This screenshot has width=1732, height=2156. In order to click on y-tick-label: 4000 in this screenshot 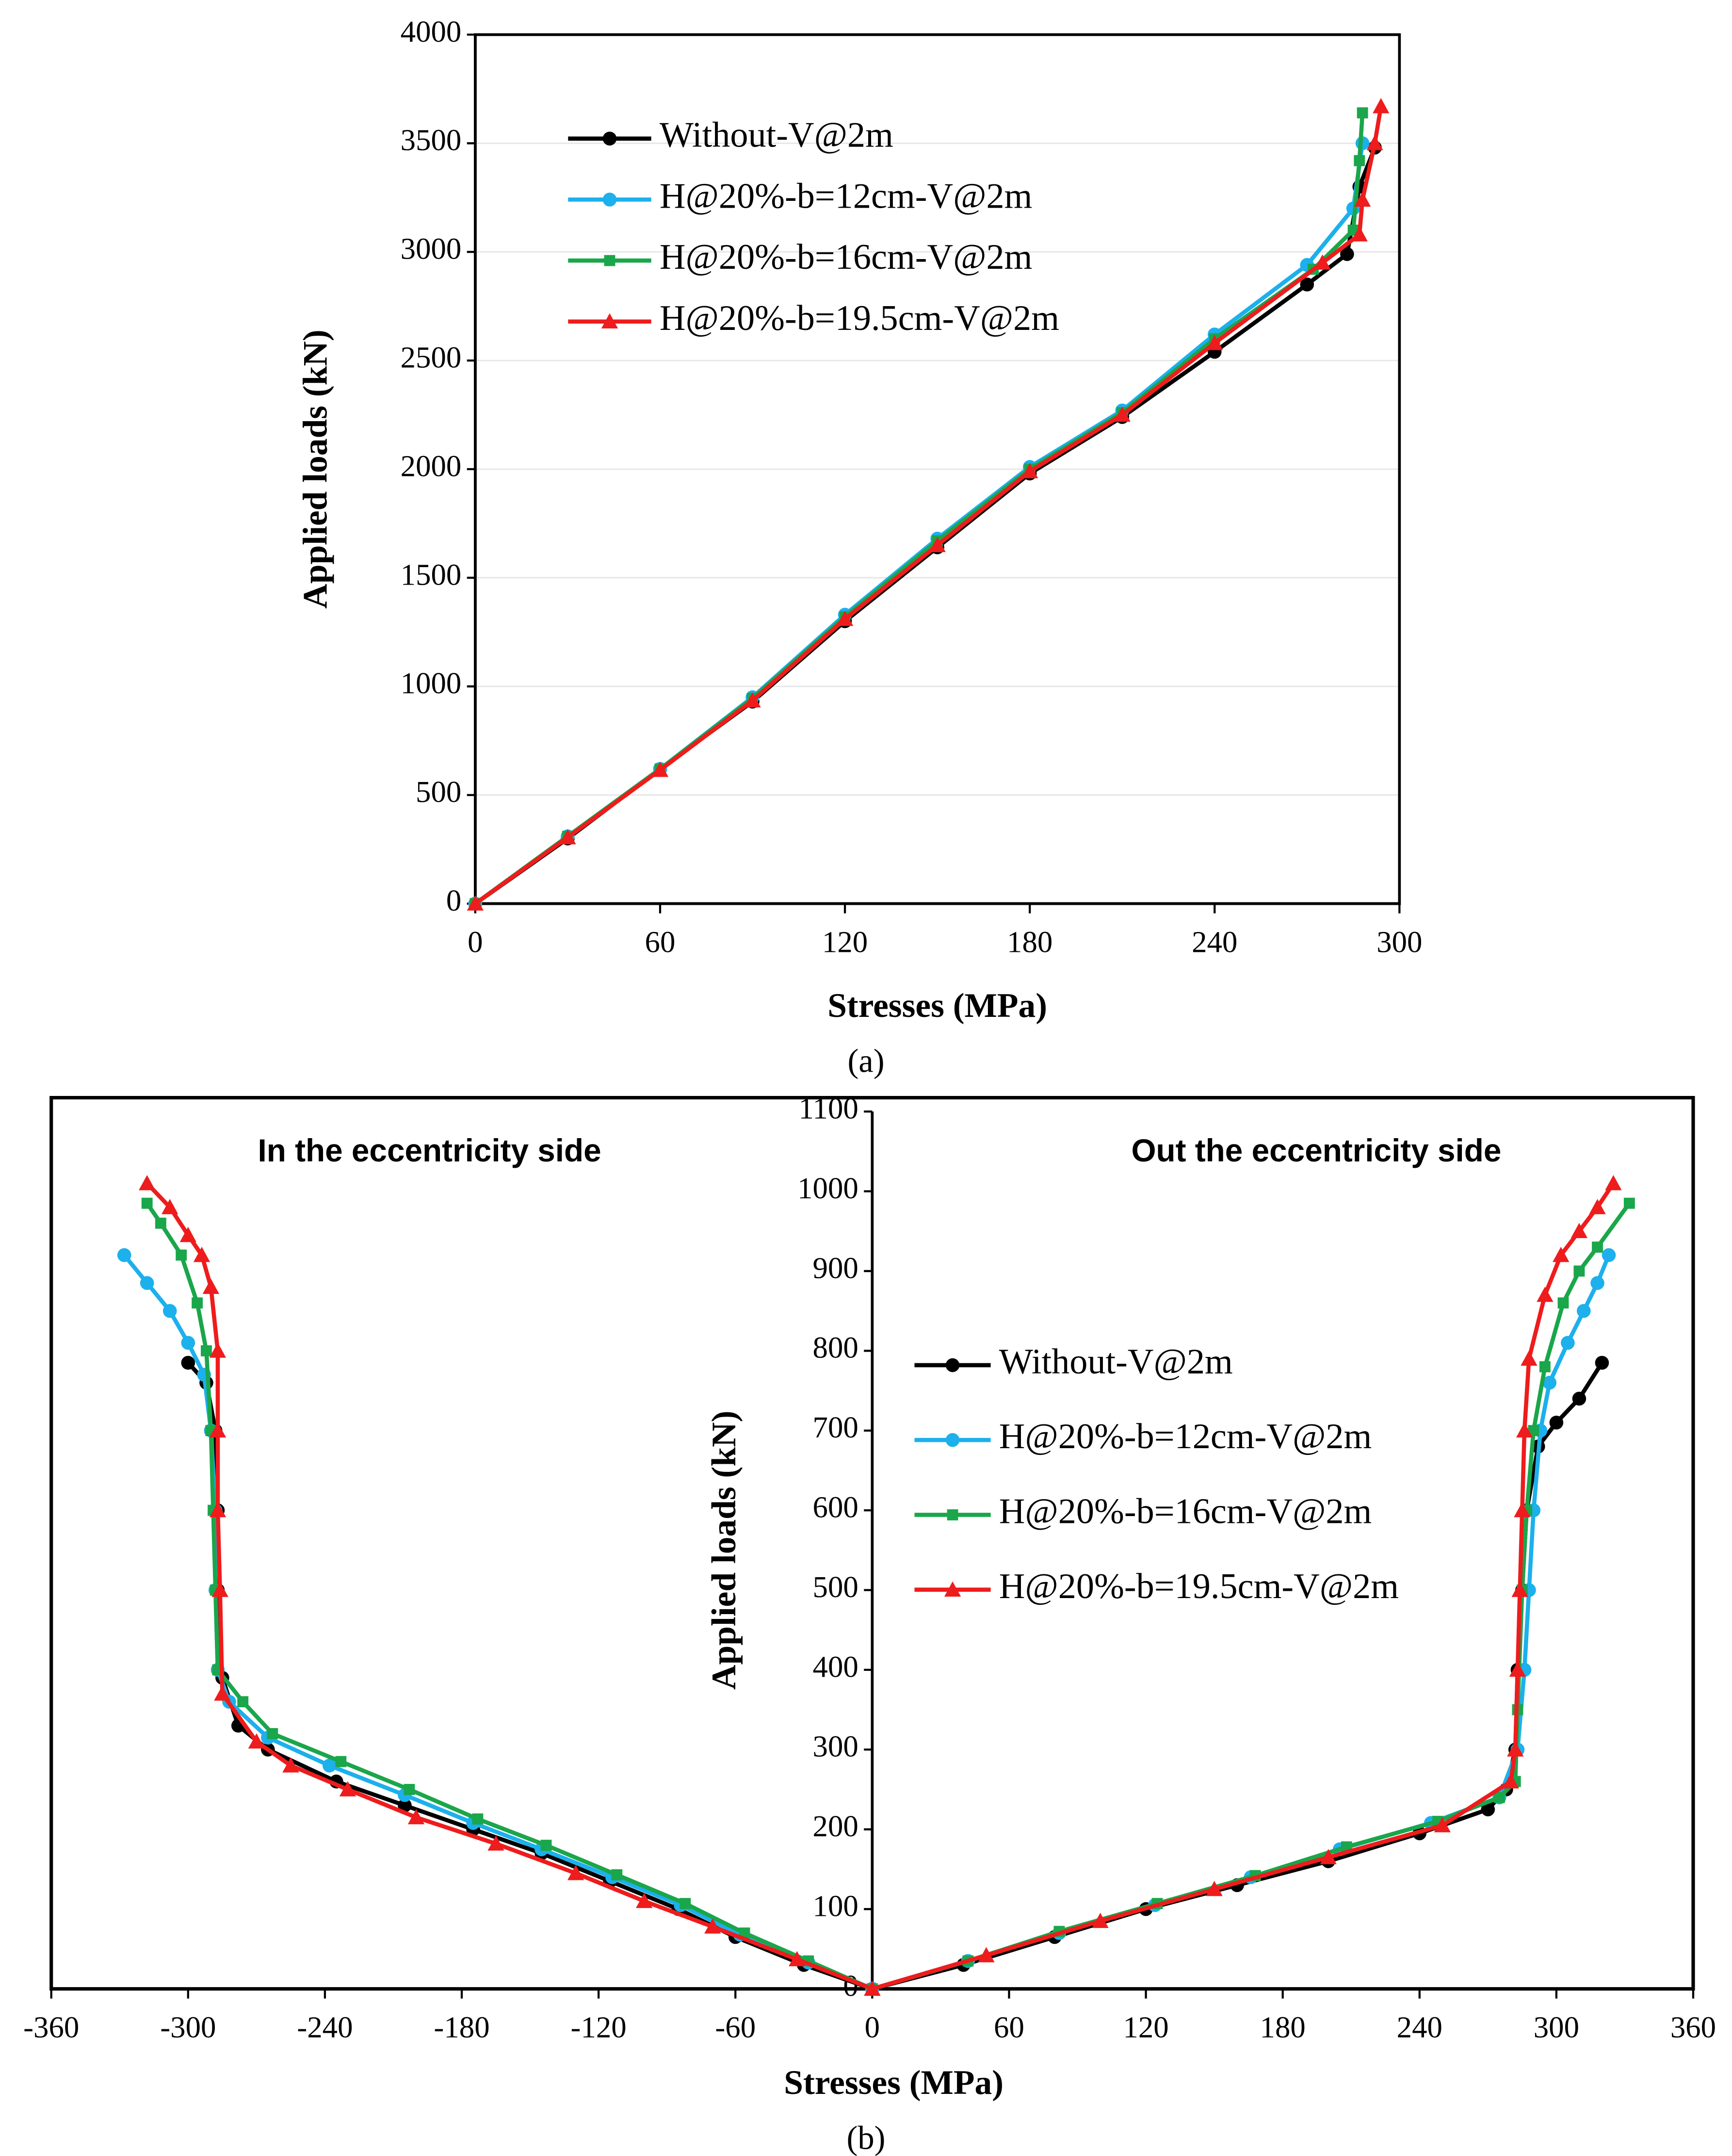, I will do `click(431, 32)`.